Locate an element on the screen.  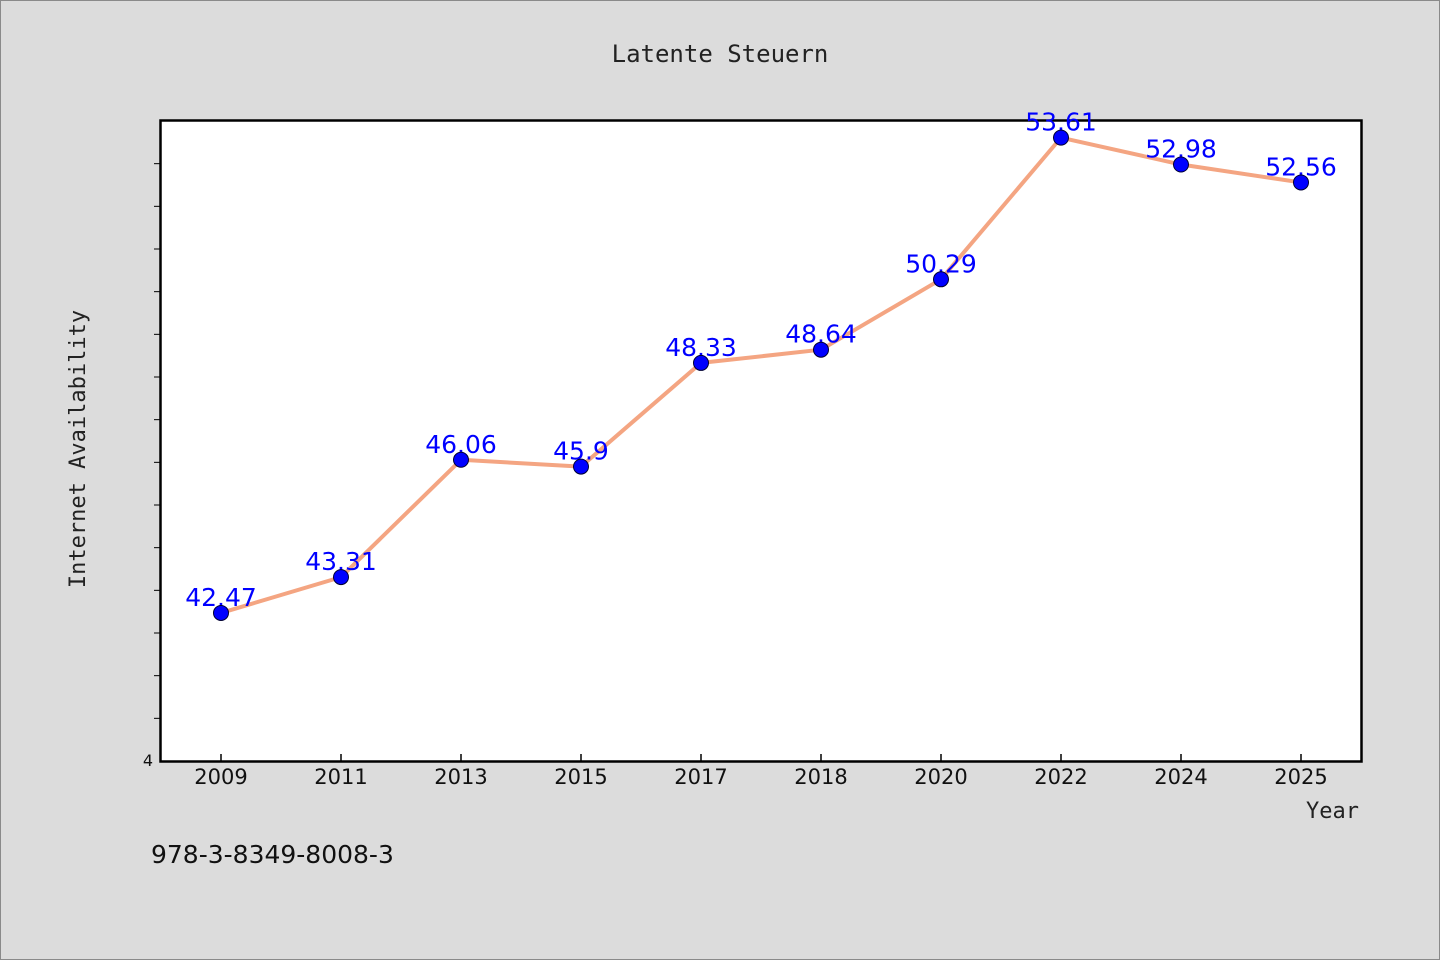
chart-title: Latente Steuern is located at coordinates (720, 54).